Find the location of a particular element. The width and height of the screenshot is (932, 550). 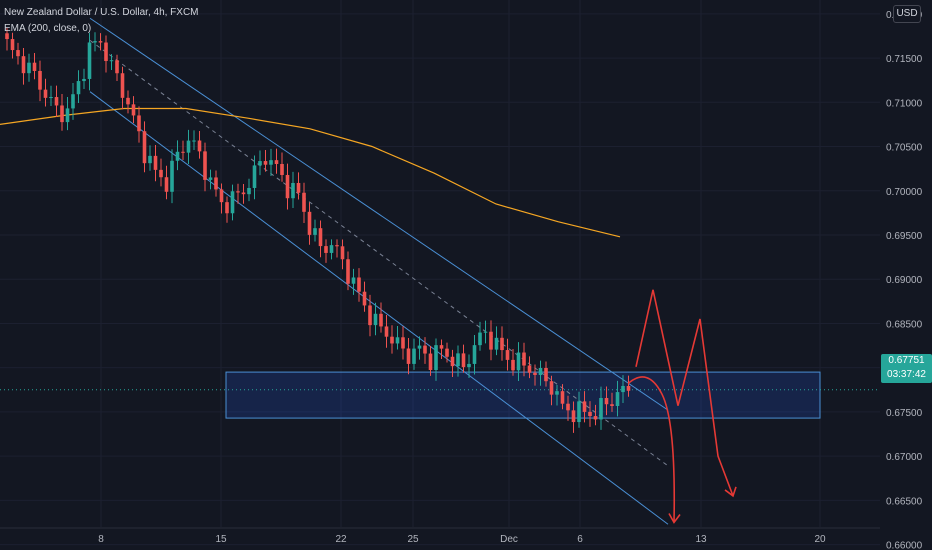

y-tick-label: 0.70500 is located at coordinates (904, 148).